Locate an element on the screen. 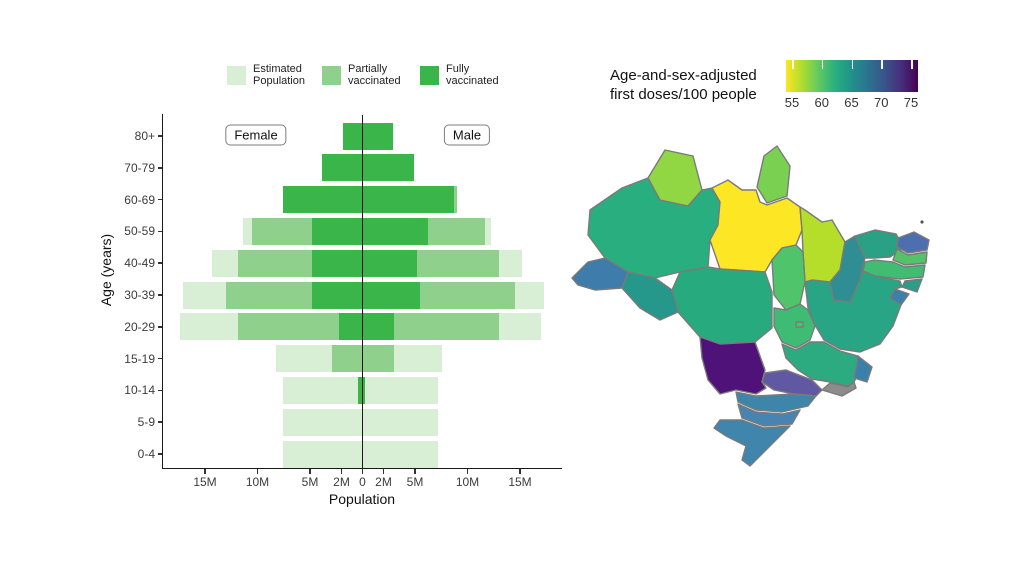  x-tick-label-7: 10M is located at coordinates (467, 482).